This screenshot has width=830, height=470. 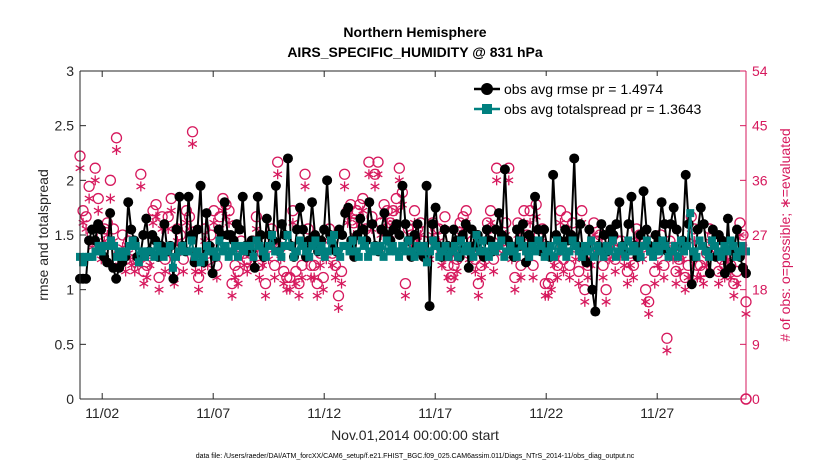 What do you see at coordinates (414, 32) in the screenshot?
I see `chart-title: Northern Hemisphere` at bounding box center [414, 32].